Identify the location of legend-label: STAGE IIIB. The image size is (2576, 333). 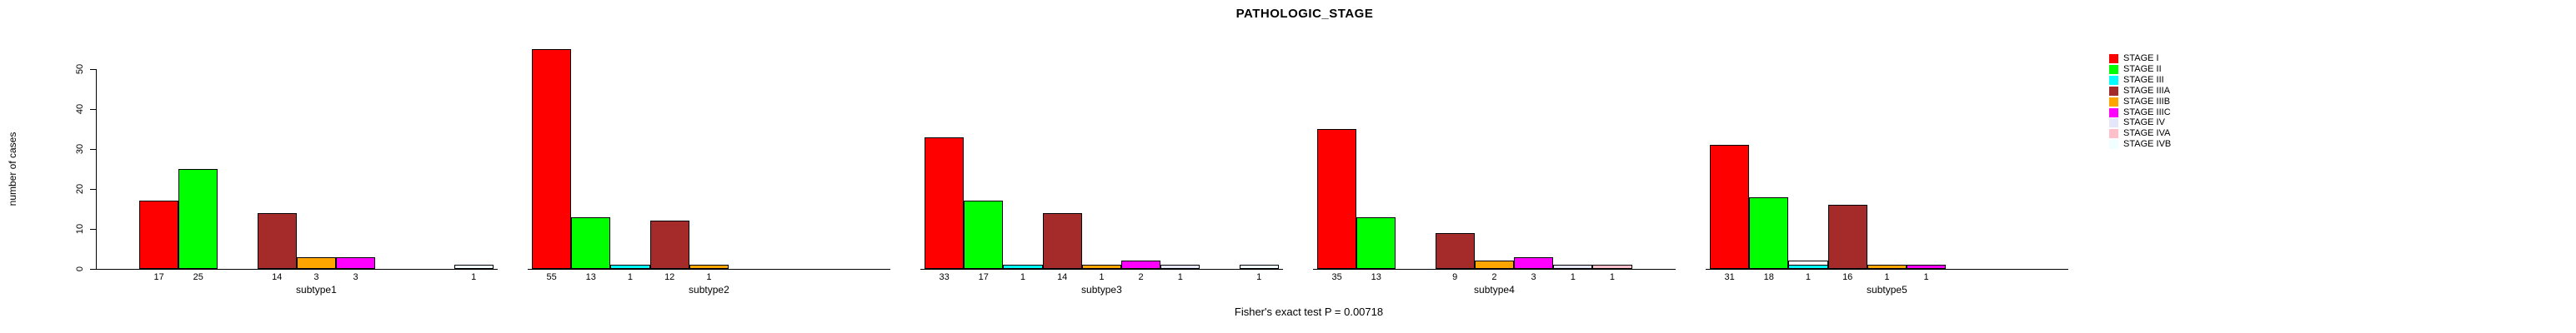
(2147, 101).